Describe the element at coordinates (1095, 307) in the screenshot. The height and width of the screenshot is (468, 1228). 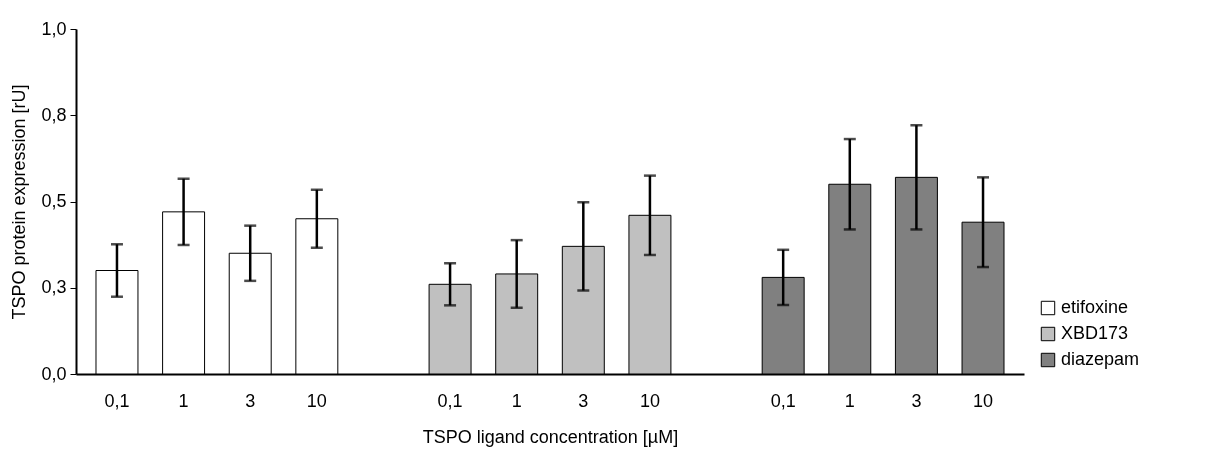
I see `legend-label: etifoxine` at that location.